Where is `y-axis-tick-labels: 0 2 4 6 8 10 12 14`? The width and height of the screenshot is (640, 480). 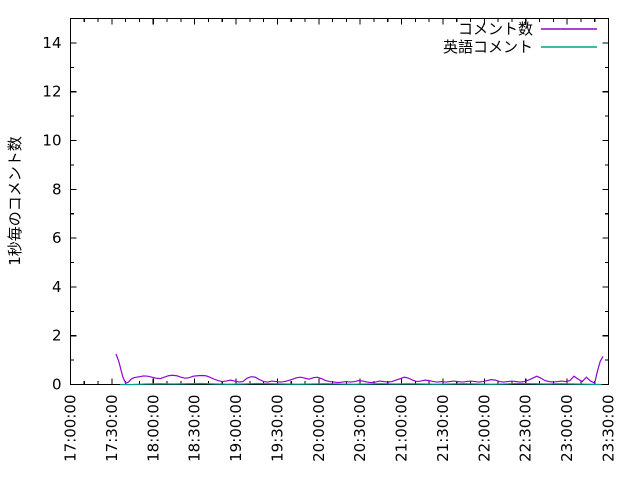
y-axis-tick-labels: 0 2 4 6 8 10 12 14 is located at coordinates (51, 214).